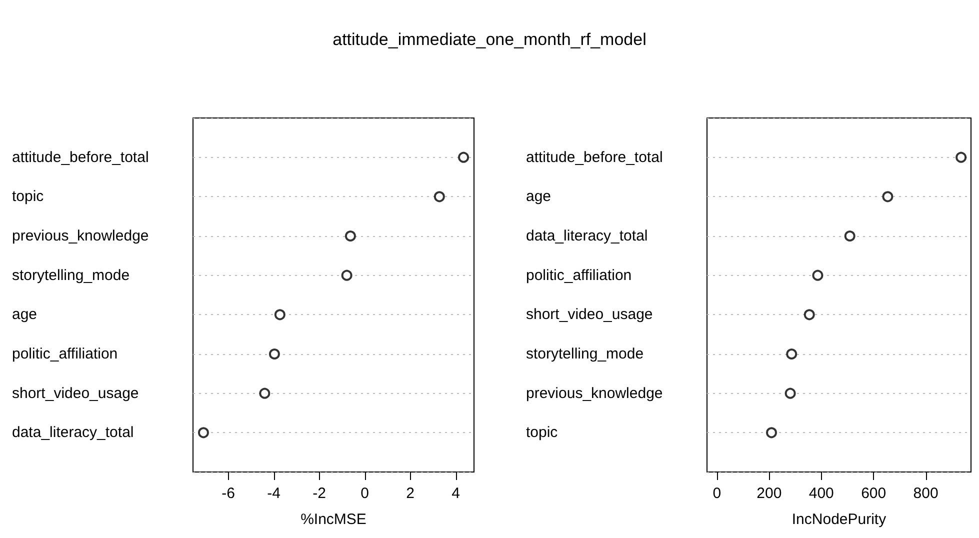 The image size is (979, 538). Describe the element at coordinates (925, 493) in the screenshot. I see `x-tick-label: 800` at that location.